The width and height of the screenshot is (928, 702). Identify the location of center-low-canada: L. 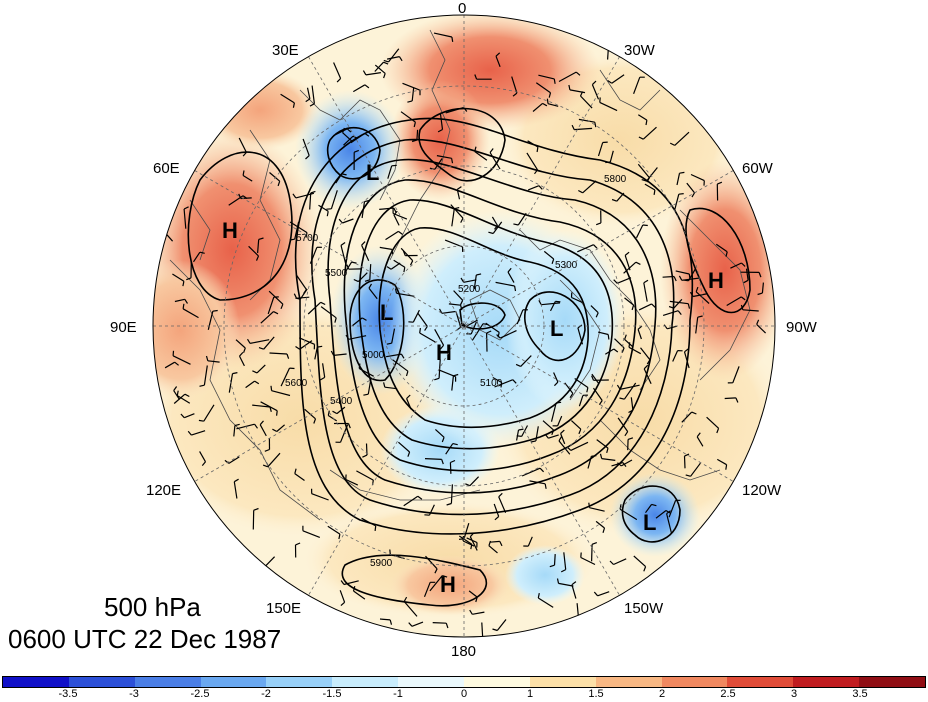
(556, 328).